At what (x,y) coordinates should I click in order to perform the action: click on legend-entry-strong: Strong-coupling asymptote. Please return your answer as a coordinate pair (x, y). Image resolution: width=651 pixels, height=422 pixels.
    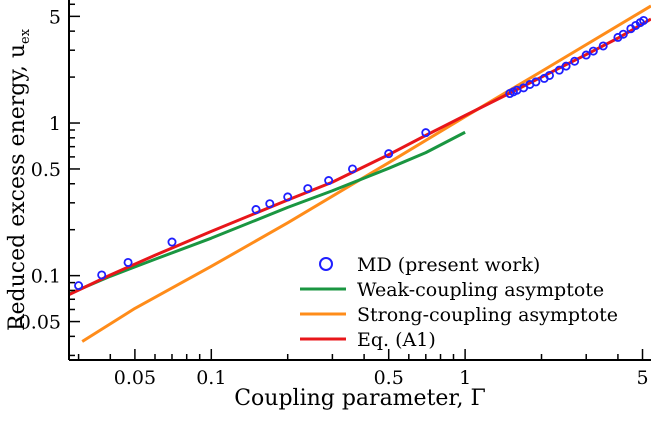
    Looking at the image, I should click on (459, 315).